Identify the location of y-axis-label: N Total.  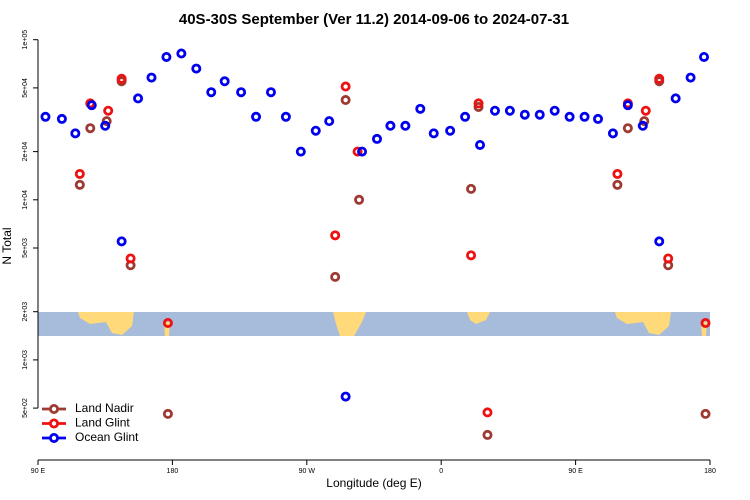
(7, 245).